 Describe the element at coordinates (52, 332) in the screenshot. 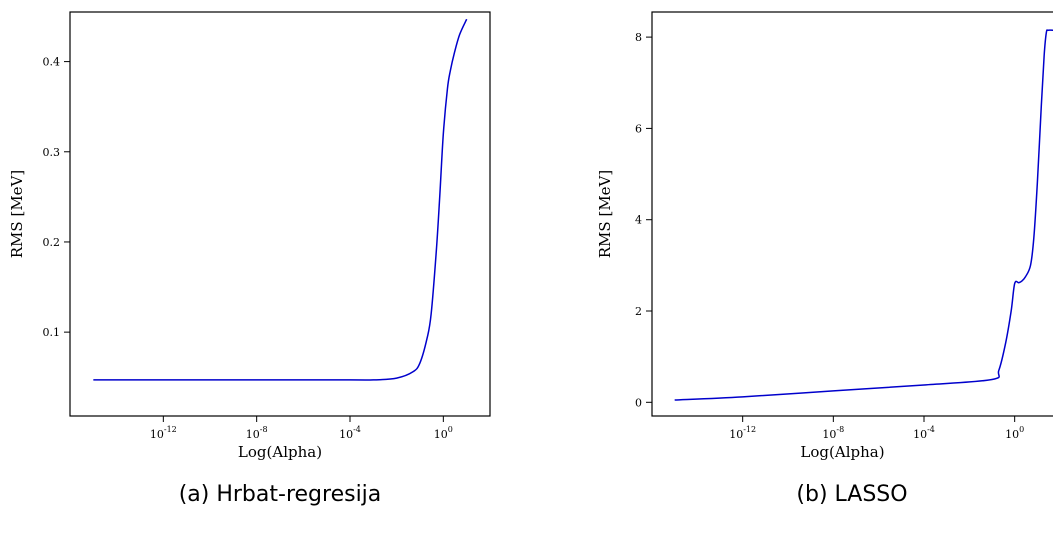

I see `y-tick-label: 0.1` at that location.